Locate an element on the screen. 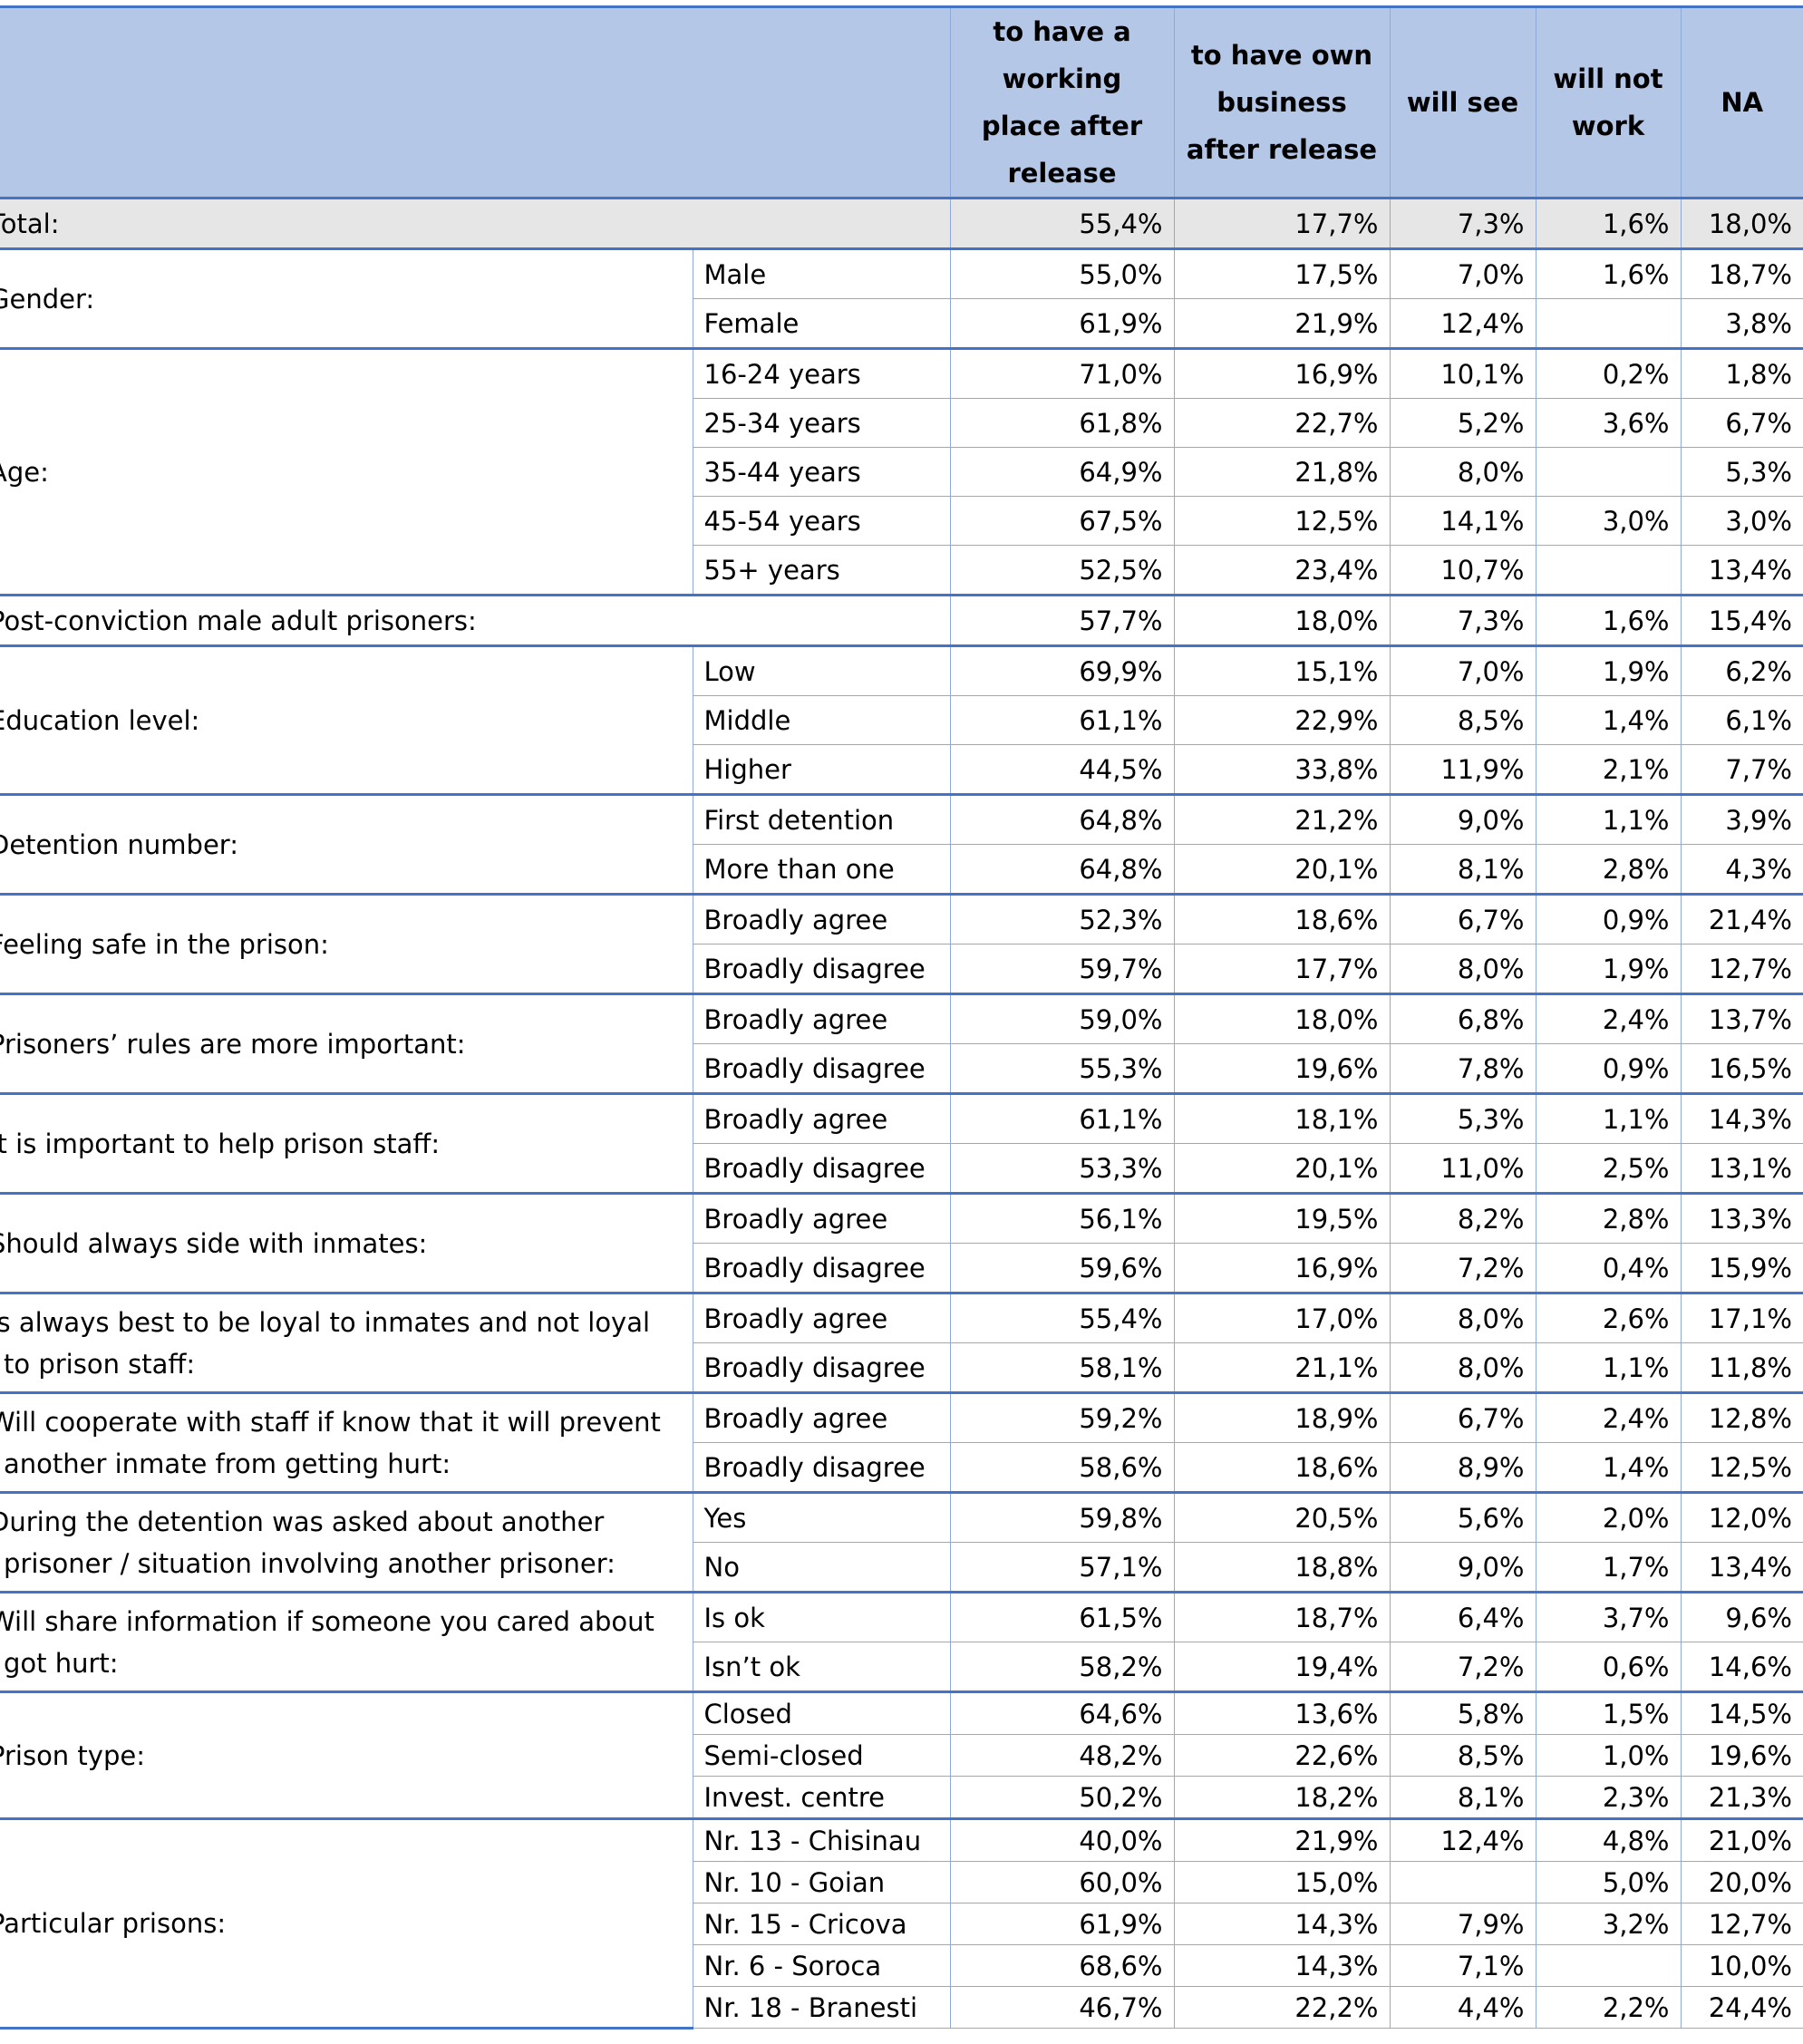 This screenshot has height=2044, width=1803. value-cell: 64,9% is located at coordinates (1062, 472).